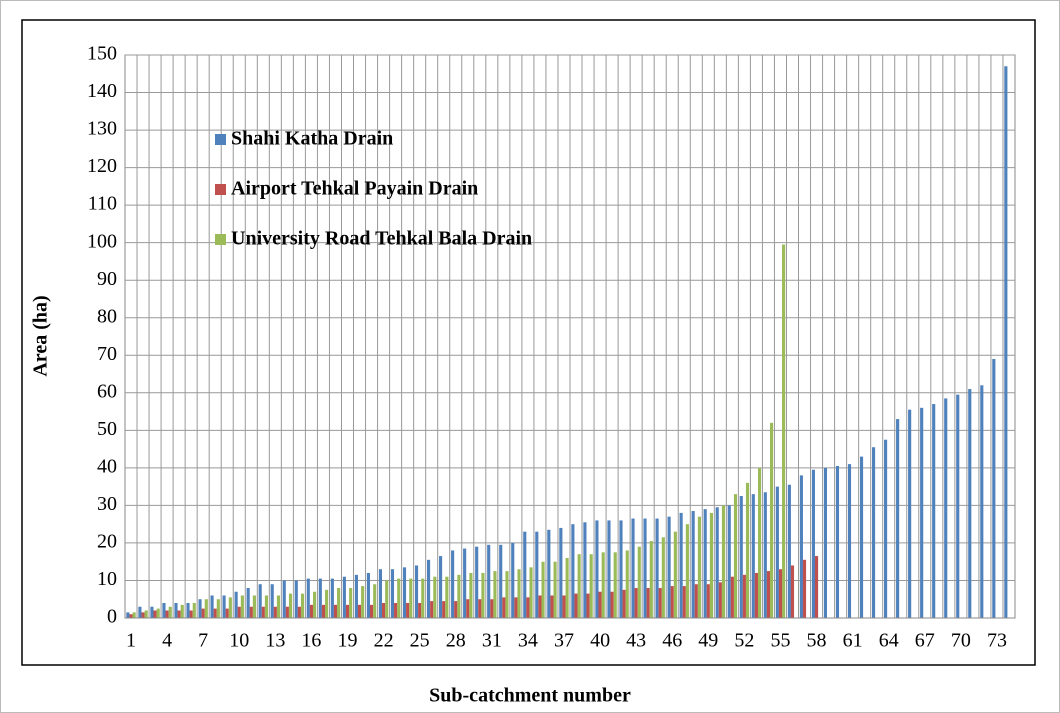 Image resolution: width=1060 pixels, height=713 pixels. What do you see at coordinates (167, 641) in the screenshot?
I see `x-tick-label: 4` at bounding box center [167, 641].